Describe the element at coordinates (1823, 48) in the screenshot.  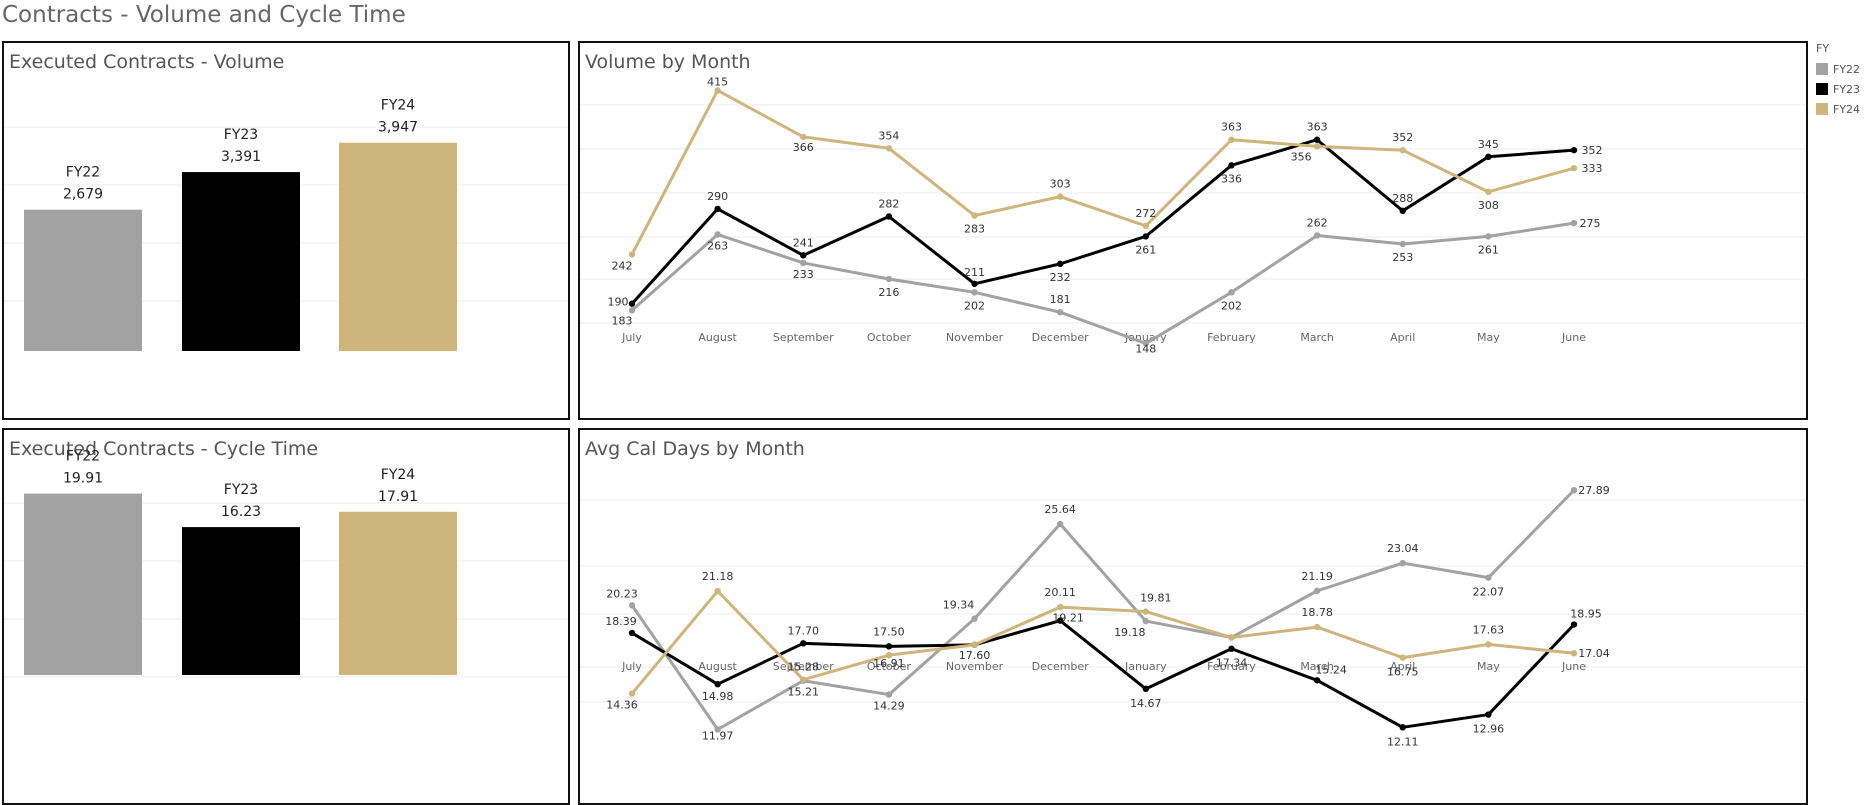
I see `legend-title: FY` at that location.